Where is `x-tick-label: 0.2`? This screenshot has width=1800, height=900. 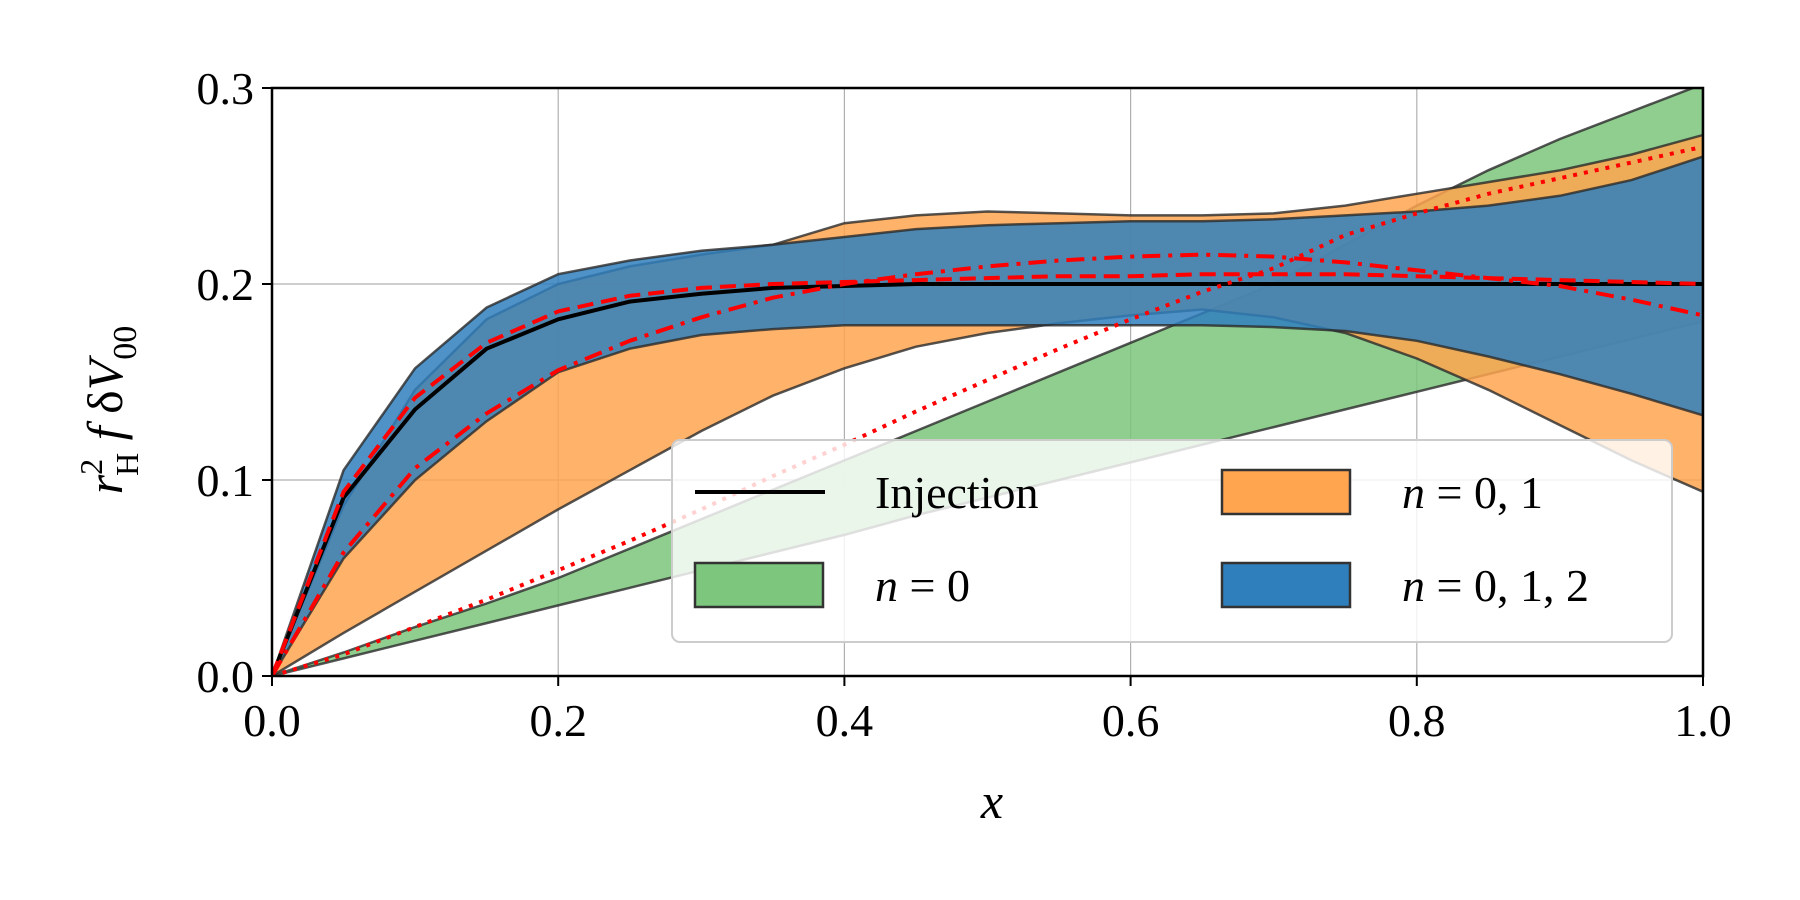 x-tick-label: 0.2 is located at coordinates (558, 720).